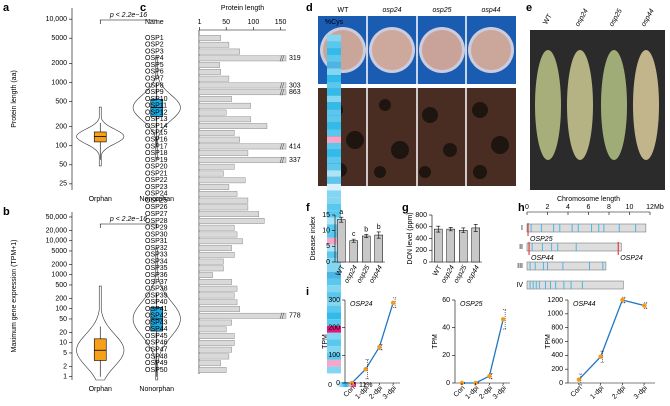 This screenshot has width=670, height=406. Describe the element at coordinates (630, 207) in the screenshot. I see `x-tick-label: 10` at that location.